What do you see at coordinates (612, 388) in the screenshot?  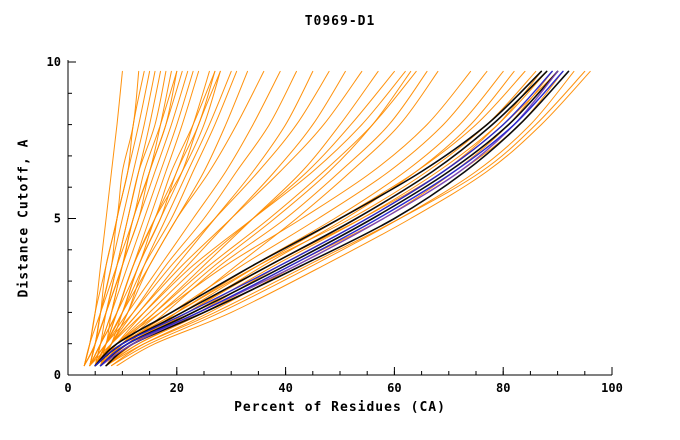 I see `x-tick-label: 100` at bounding box center [612, 388].